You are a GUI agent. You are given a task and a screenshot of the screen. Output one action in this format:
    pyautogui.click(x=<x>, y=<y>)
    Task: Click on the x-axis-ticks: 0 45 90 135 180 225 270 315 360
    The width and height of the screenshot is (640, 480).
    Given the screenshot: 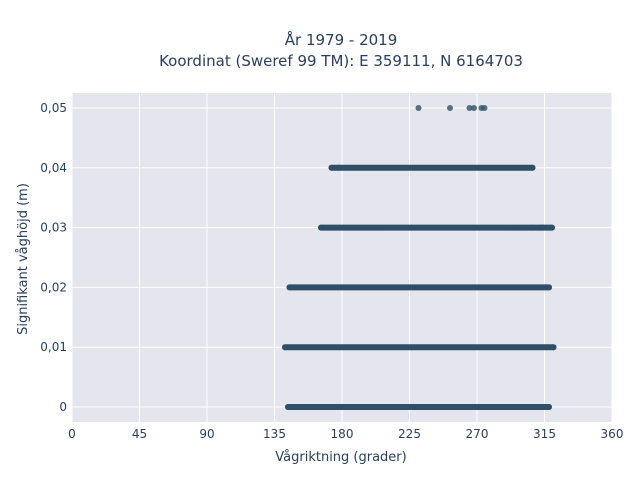 What is the action you would take?
    pyautogui.click(x=345, y=434)
    